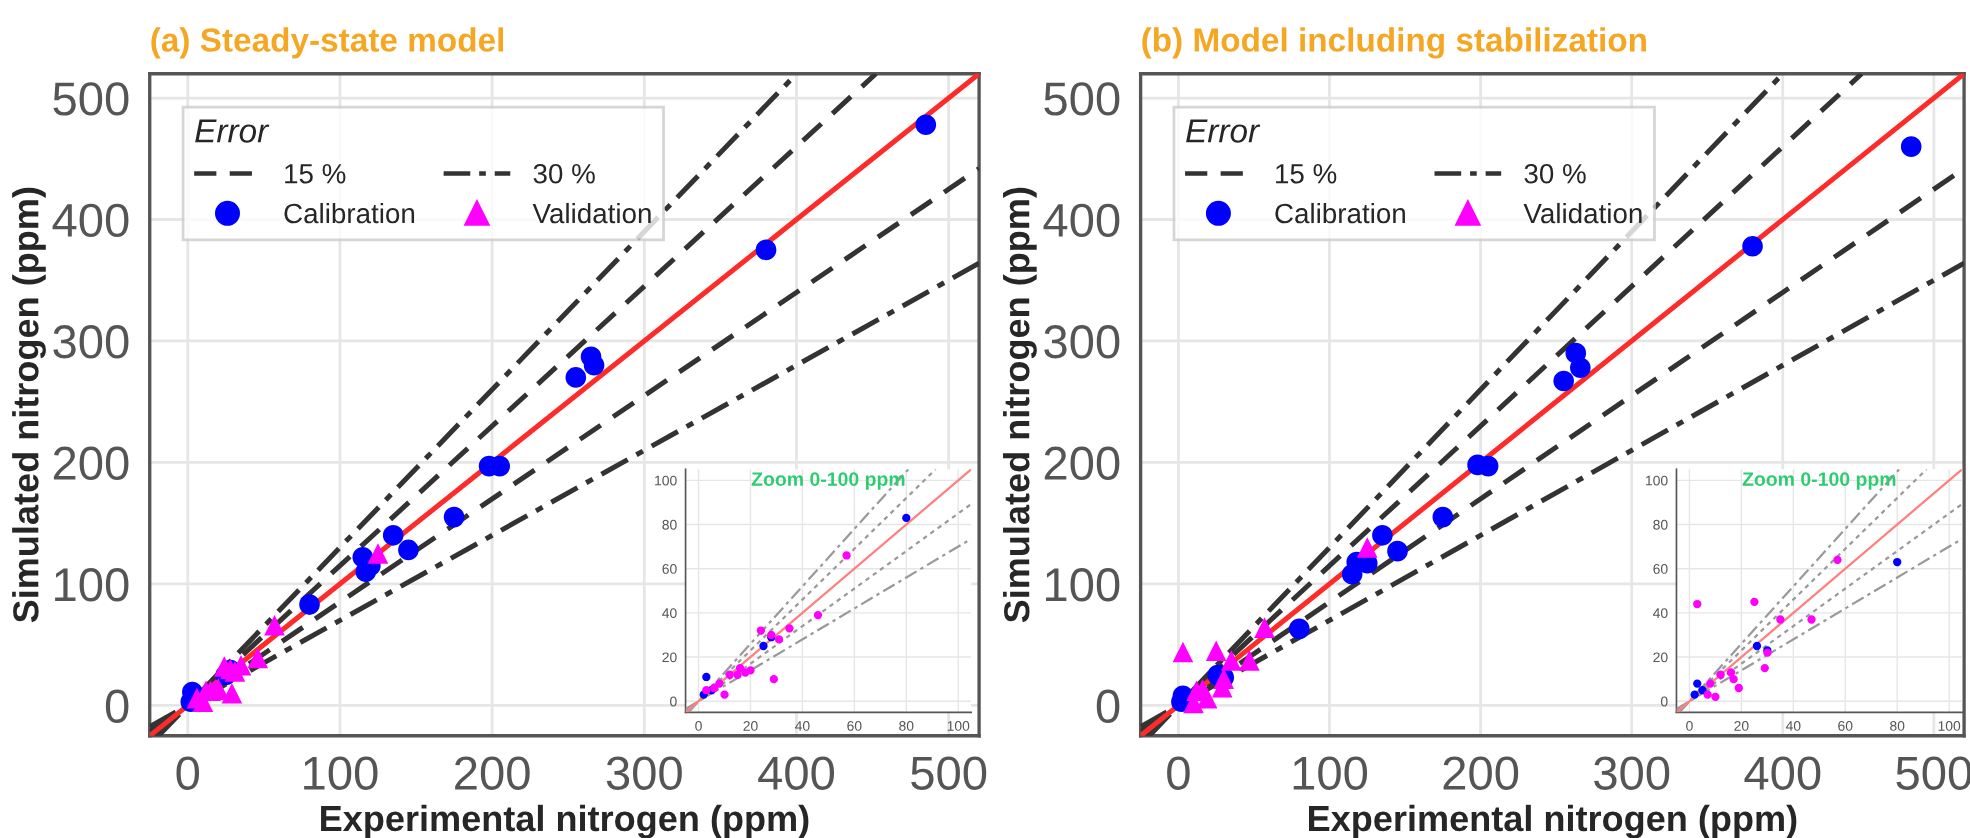 The height and width of the screenshot is (838, 1970). I want to click on x-tick-label: 500, so click(949, 773).